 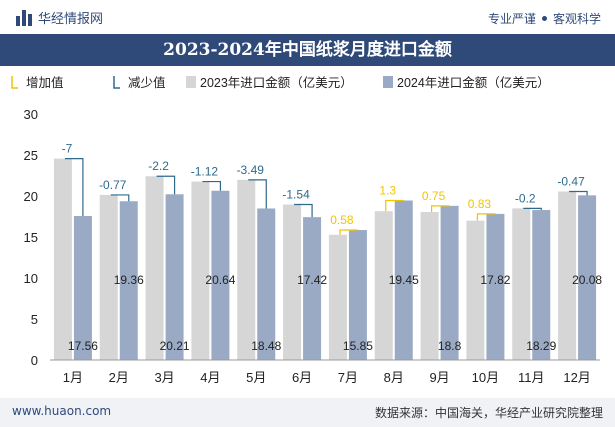 What do you see at coordinates (480, 204) in the screenshot?
I see `change-label-9: 0.83` at bounding box center [480, 204].